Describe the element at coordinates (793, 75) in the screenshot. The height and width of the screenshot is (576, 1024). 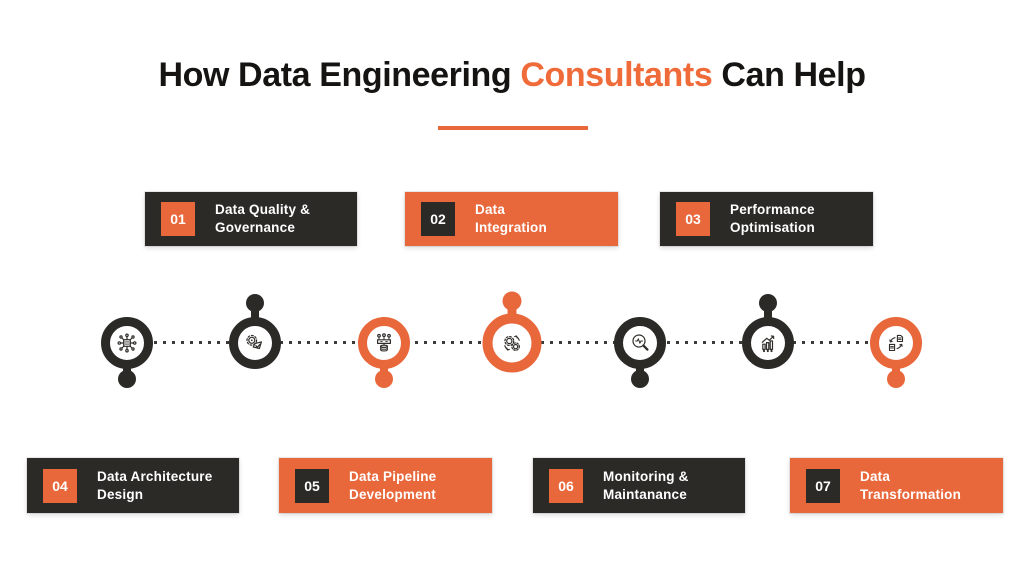
I see `title-part2: Can Help` at that location.